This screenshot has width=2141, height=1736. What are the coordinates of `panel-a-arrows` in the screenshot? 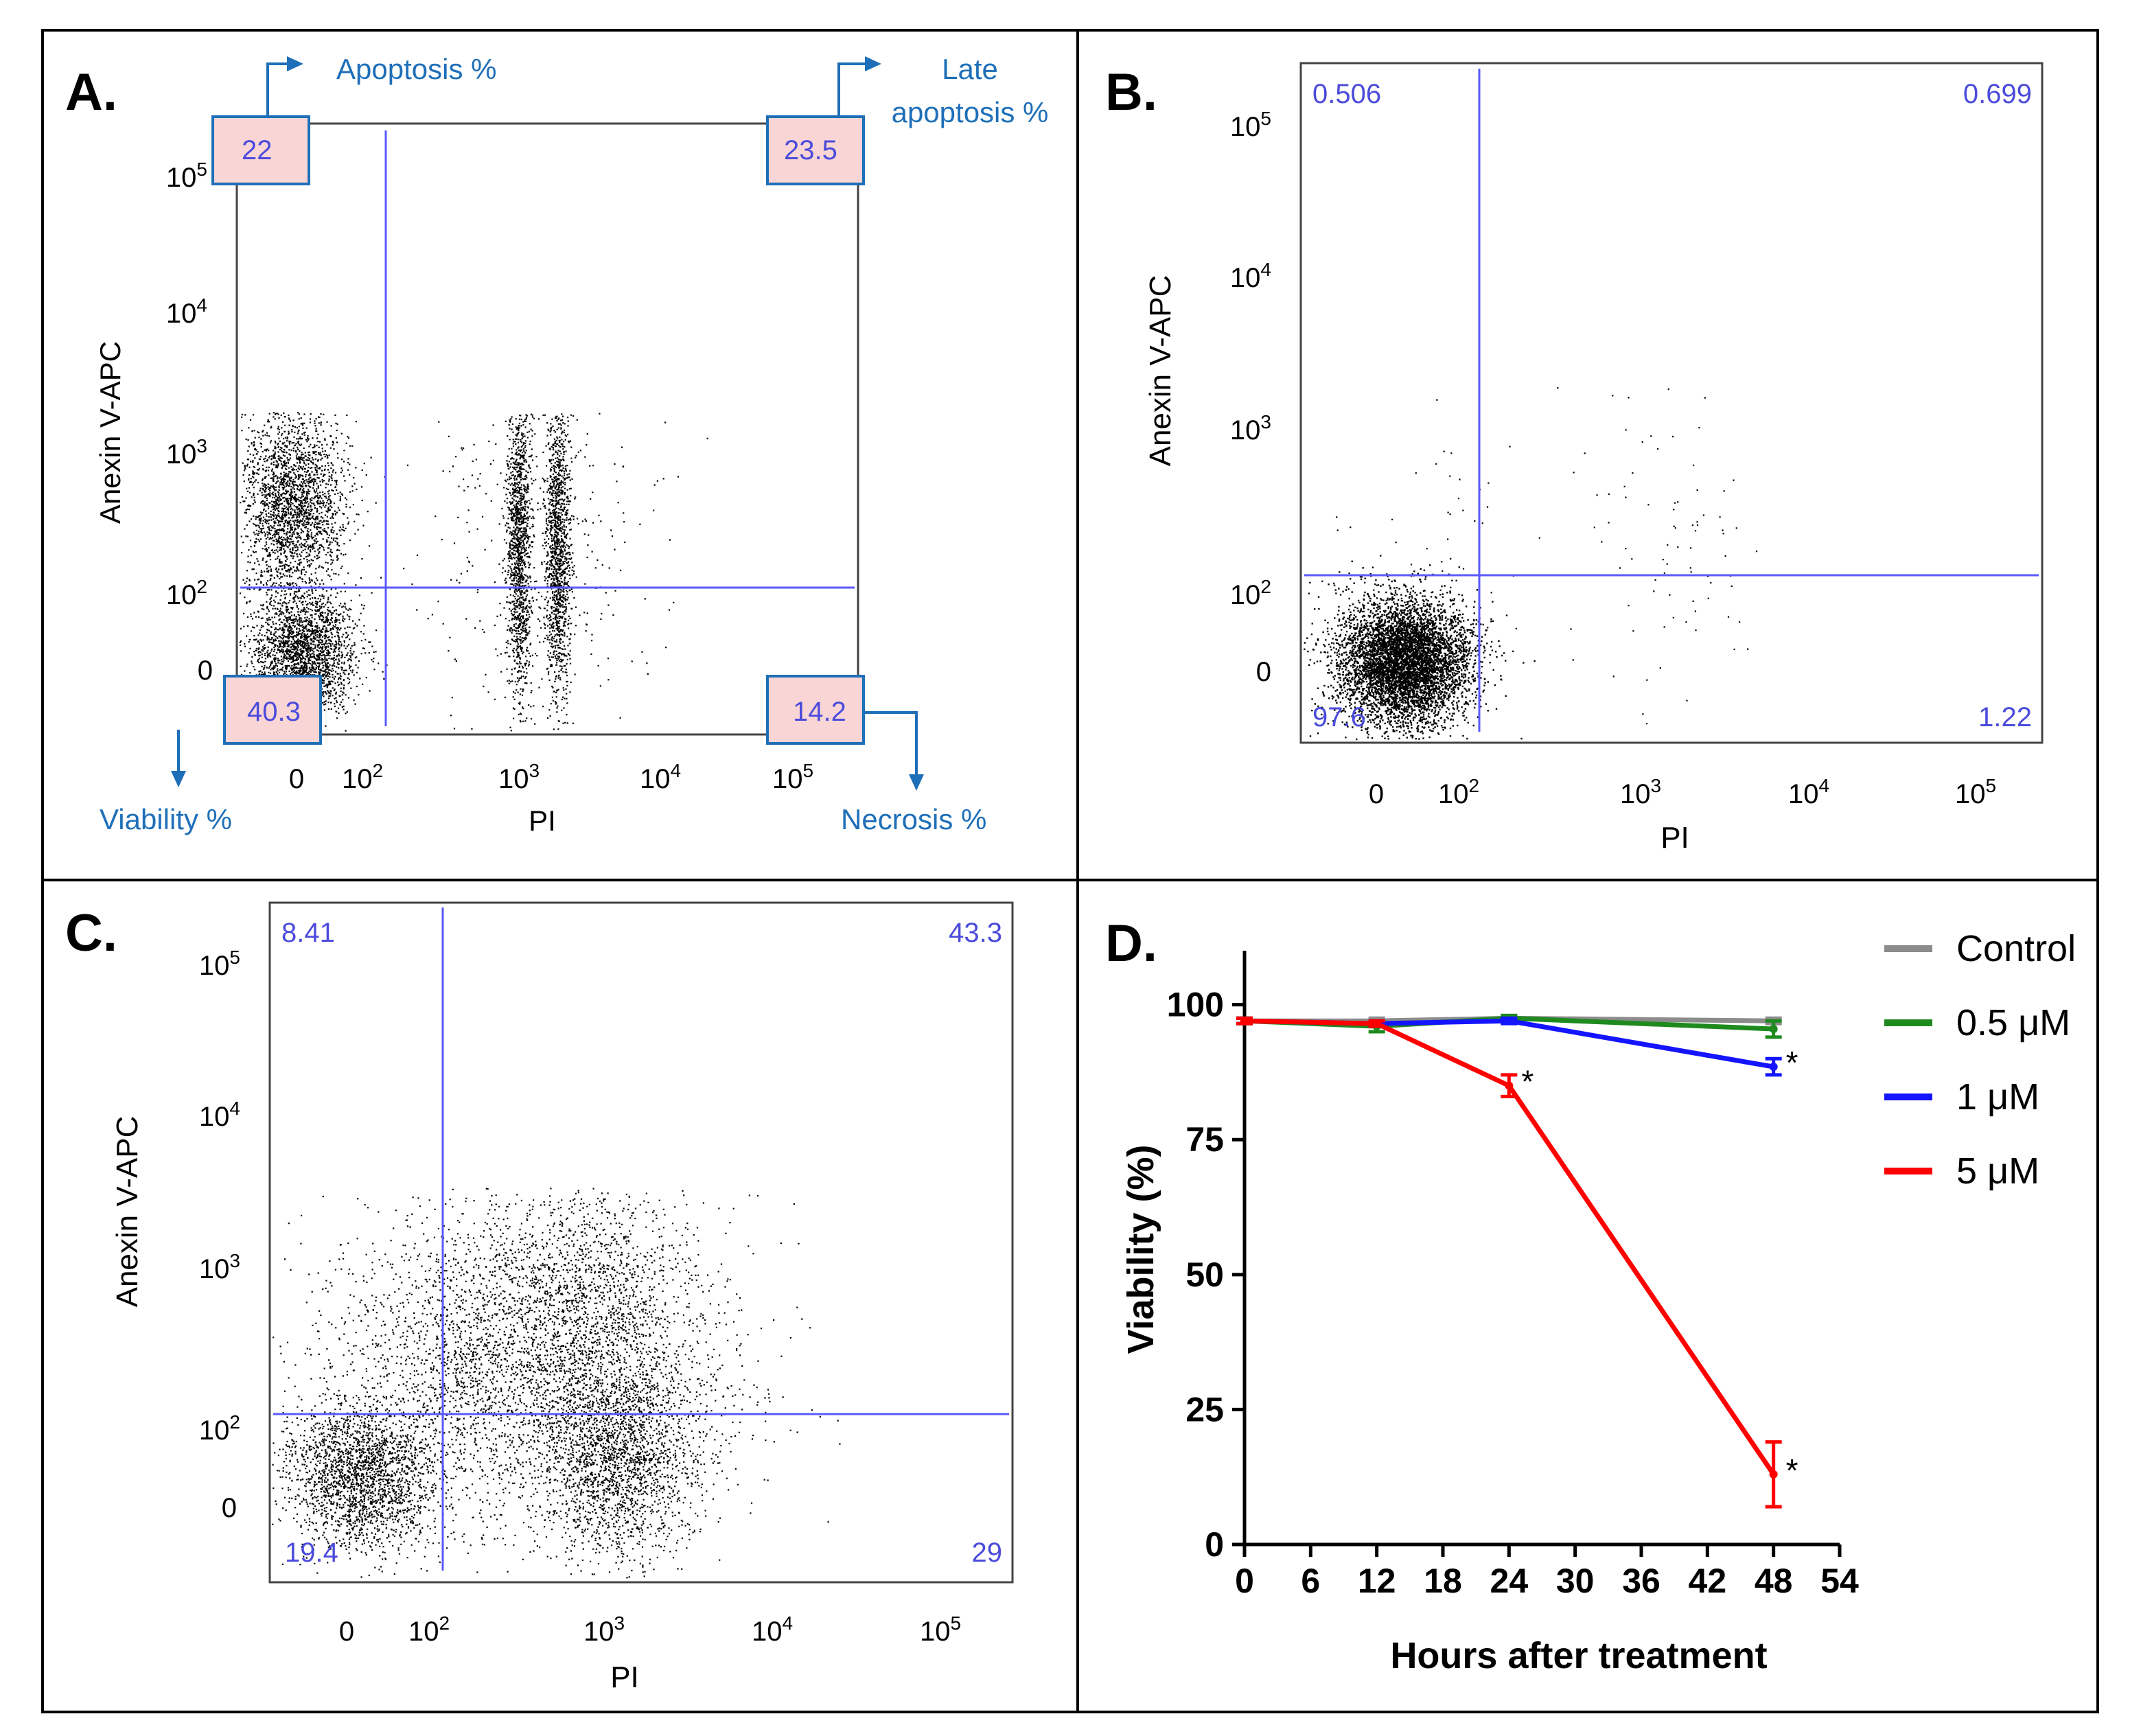 It's located at (548, 419).